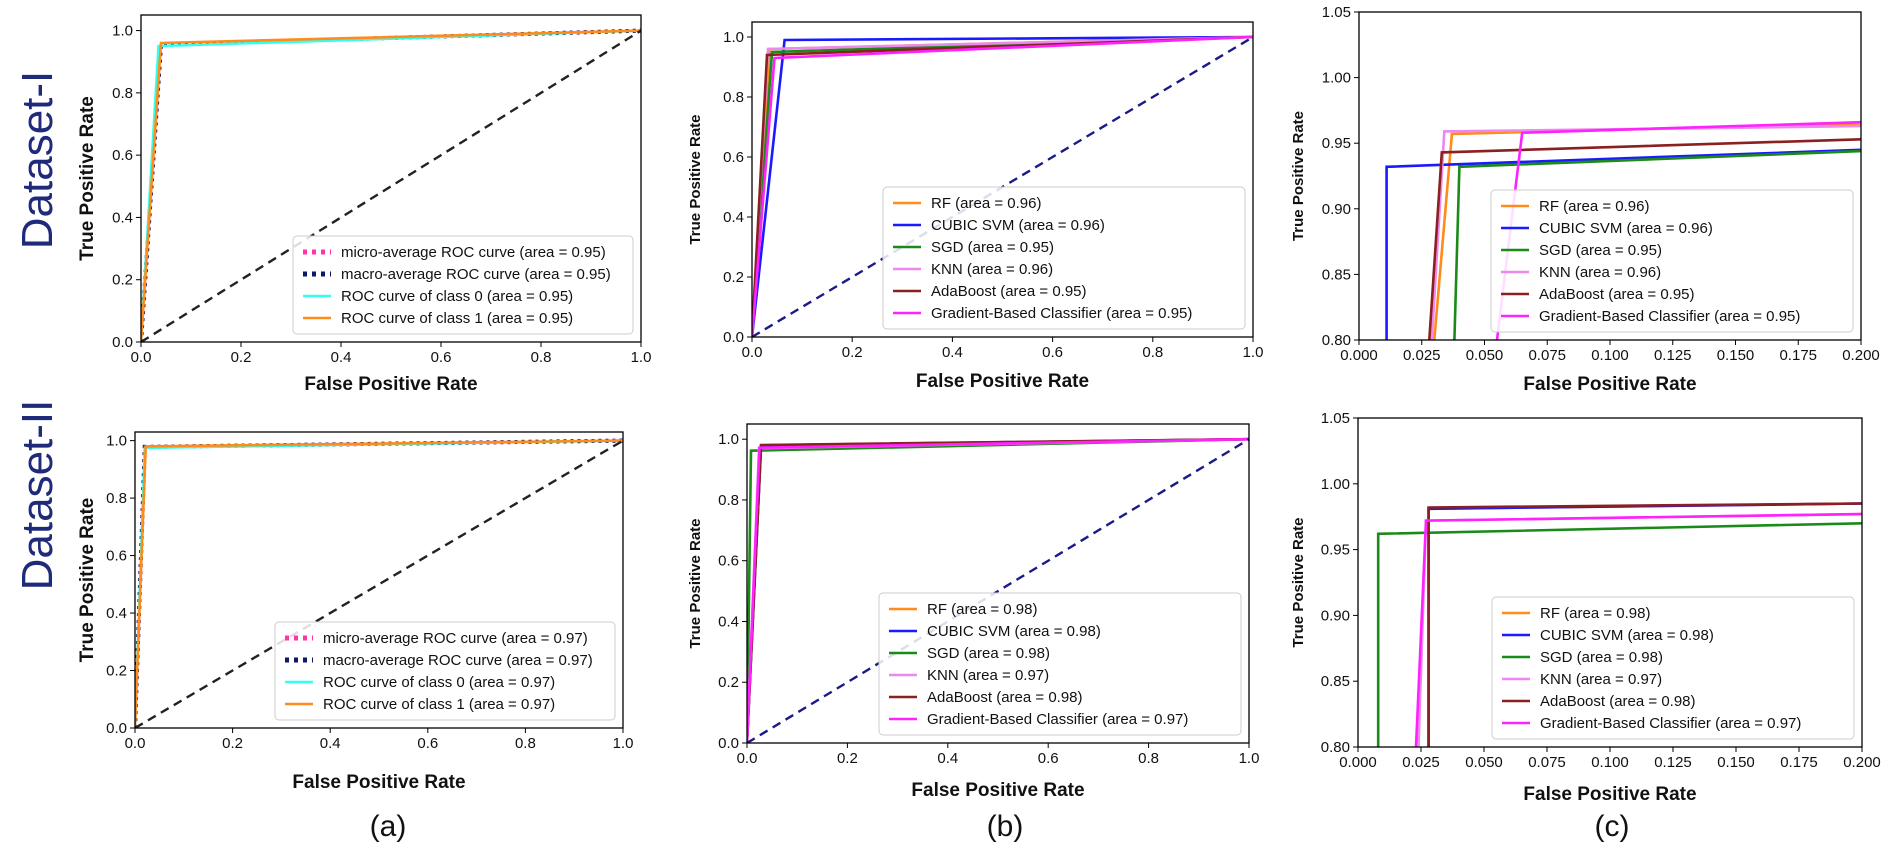 This screenshot has width=1892, height=850. What do you see at coordinates (1670, 723) in the screenshot?
I see `legend-entry-label: Gradient-Based Classifier (area = 0.97)` at bounding box center [1670, 723].